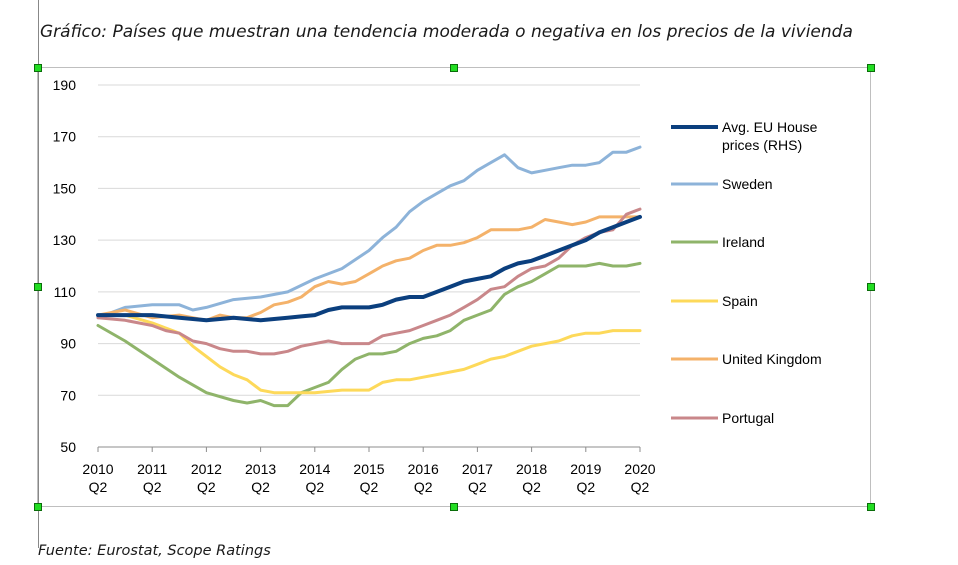  I want to click on resize-handle-middle-right, so click(871, 287).